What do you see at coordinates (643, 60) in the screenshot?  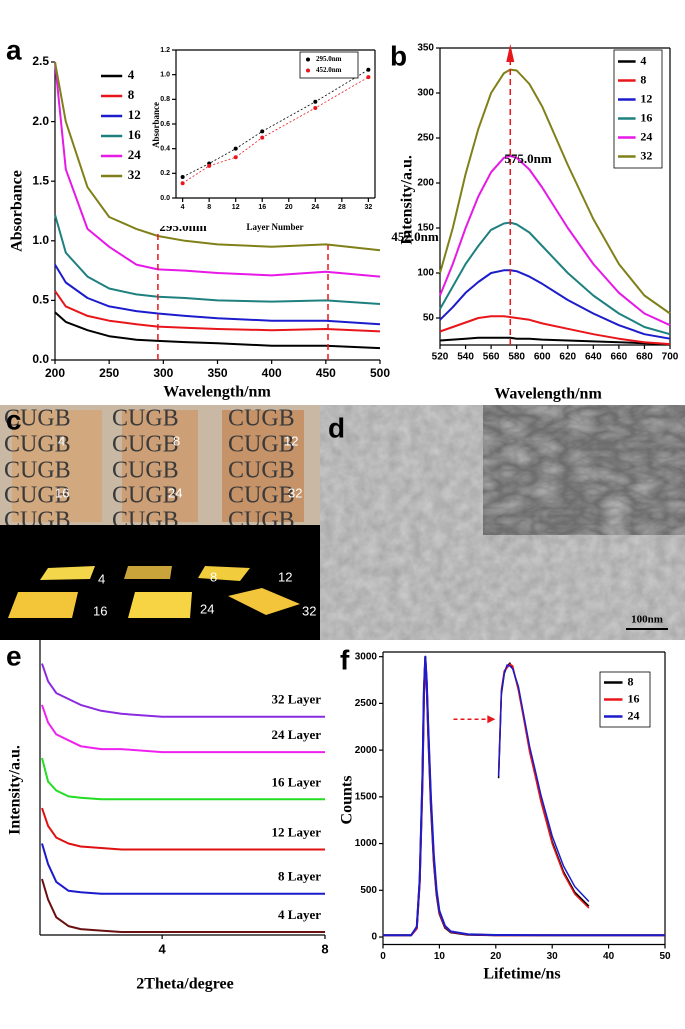 I see `legend-label: 4` at bounding box center [643, 60].